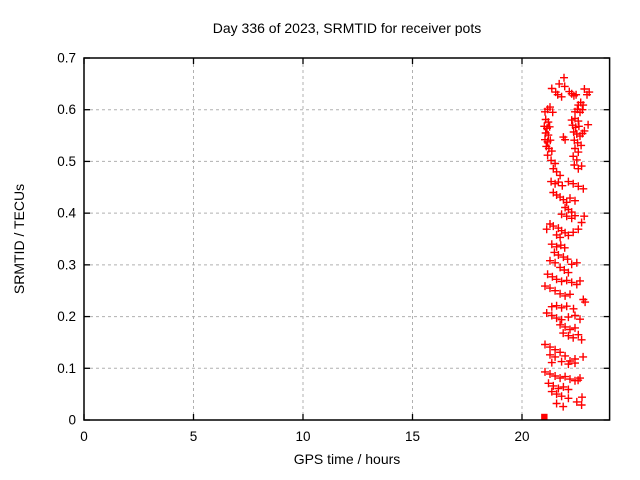 The image size is (640, 480). I want to click on x-tick-label: 5, so click(194, 436).